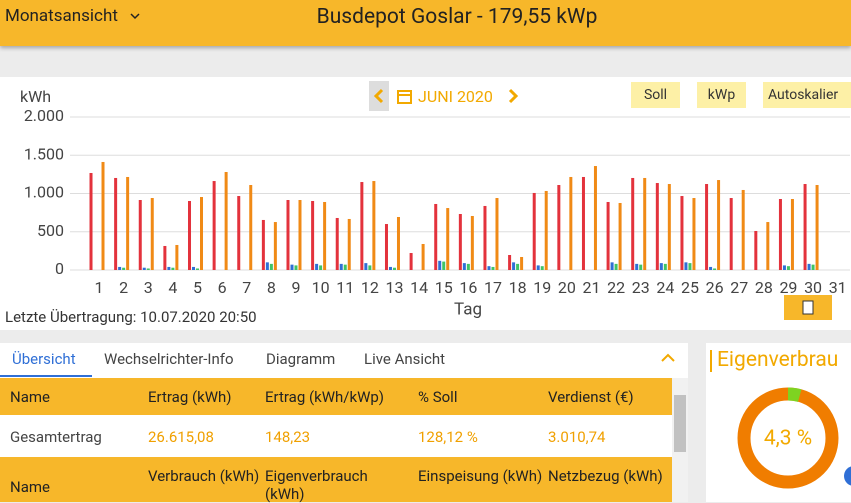 This screenshot has height=503, width=851. I want to click on y-tick-label: 1.500, so click(44, 153).